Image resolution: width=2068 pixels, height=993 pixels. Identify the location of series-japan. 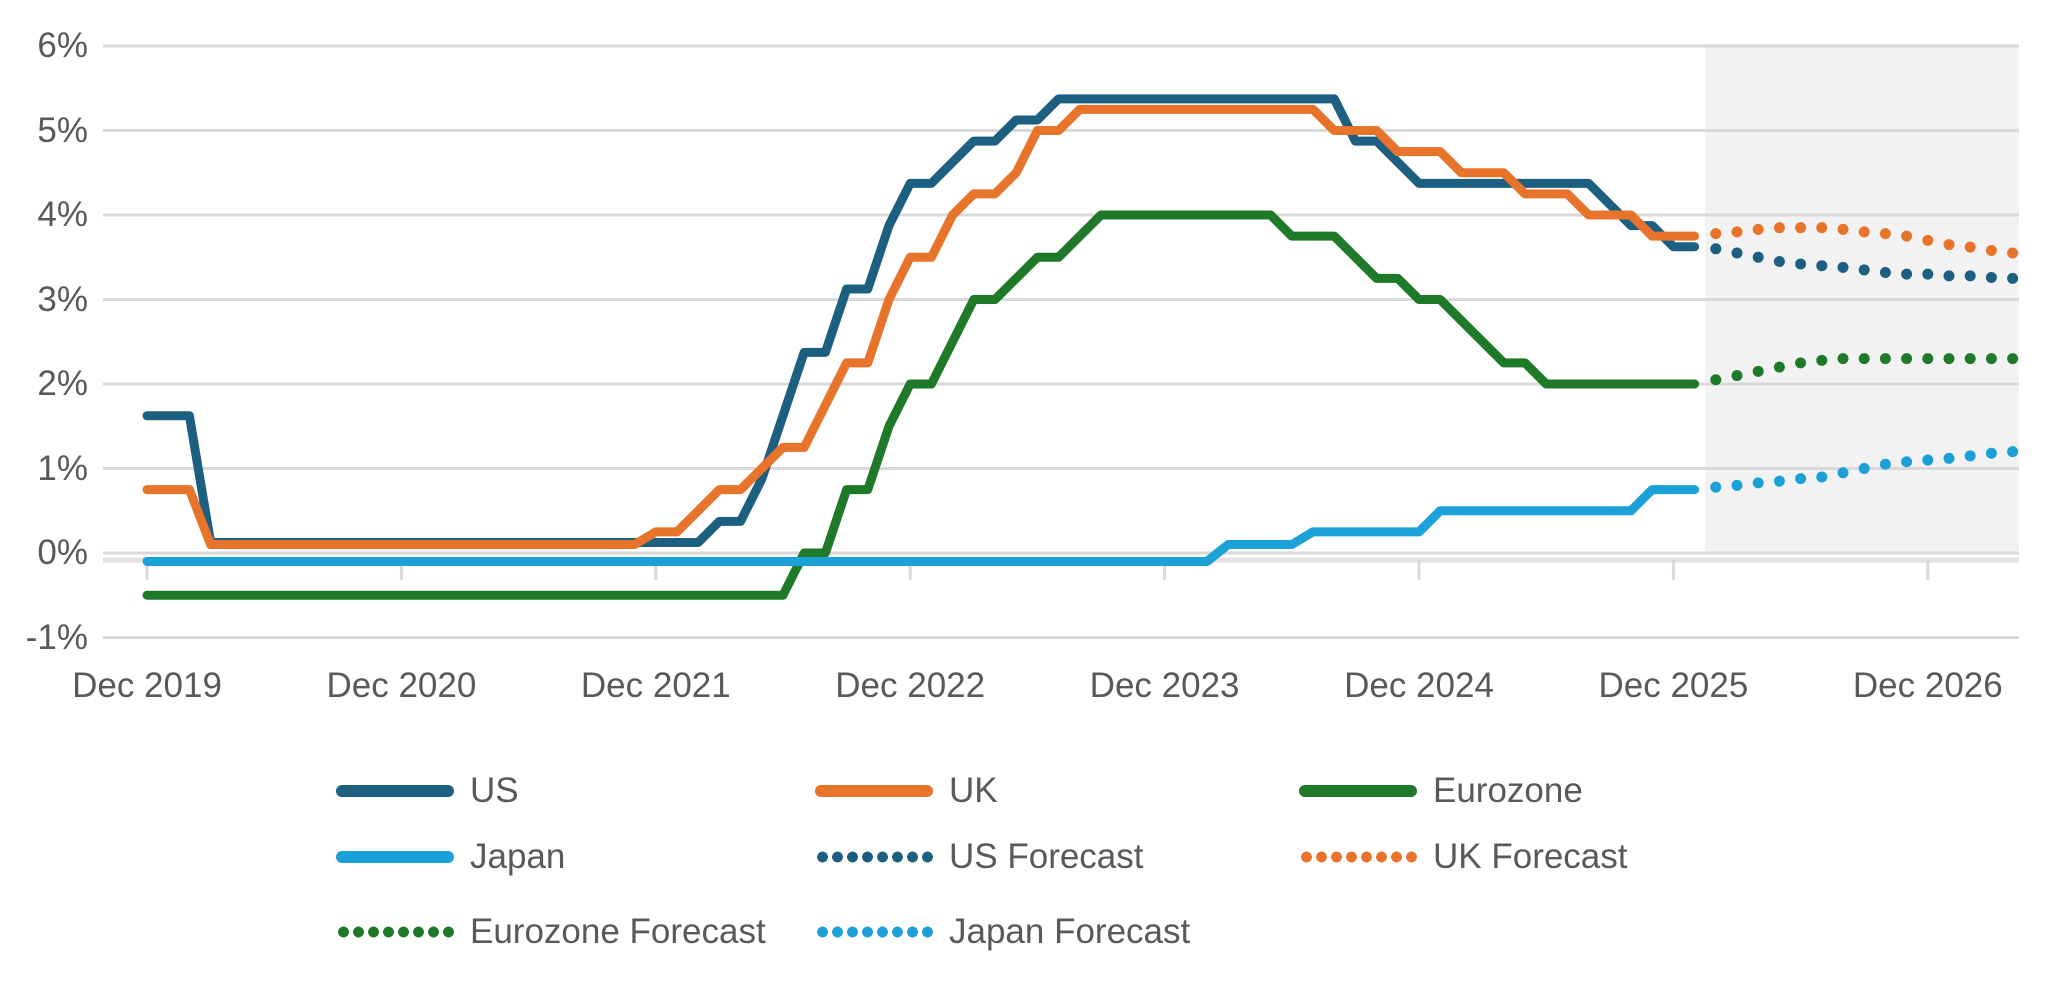
(921, 525).